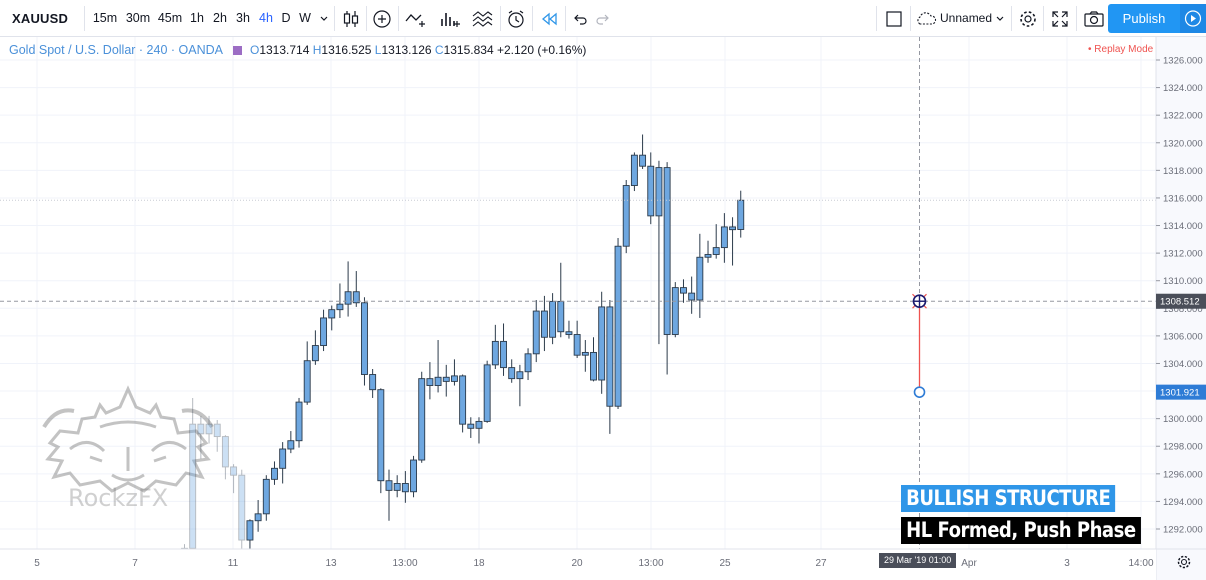 The height and width of the screenshot is (580, 1206). I want to click on indicators-icon, so click(416, 18).